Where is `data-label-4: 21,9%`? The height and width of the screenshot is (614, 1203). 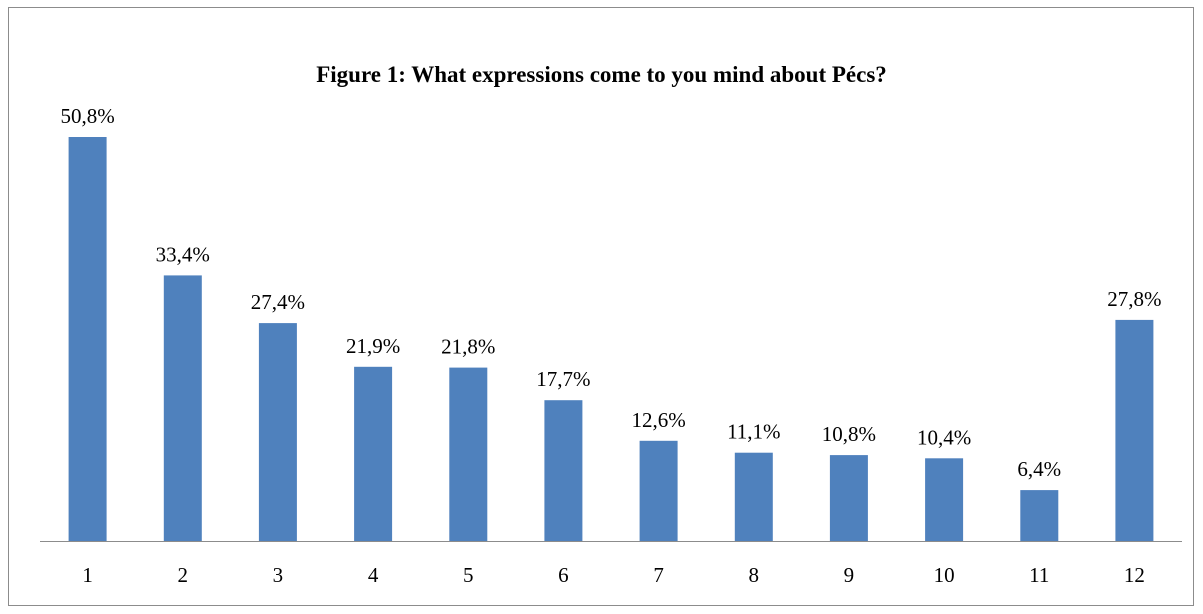 data-label-4: 21,9% is located at coordinates (373, 346).